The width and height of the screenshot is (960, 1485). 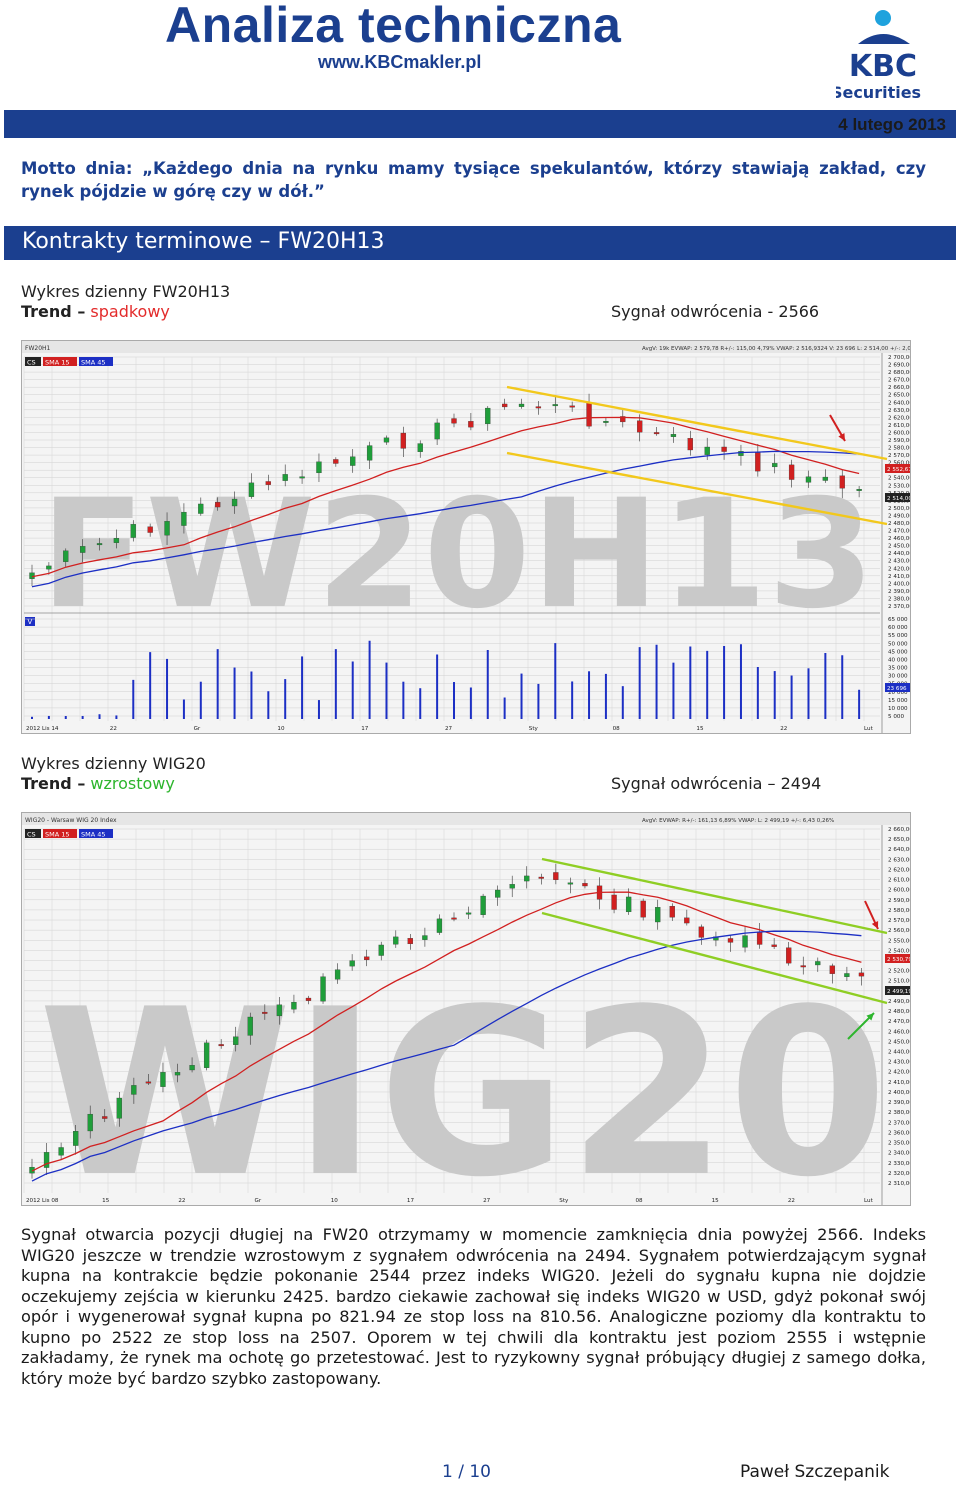 What do you see at coordinates (564, 1201) in the screenshot?
I see `date-tick-label: Sty` at bounding box center [564, 1201].